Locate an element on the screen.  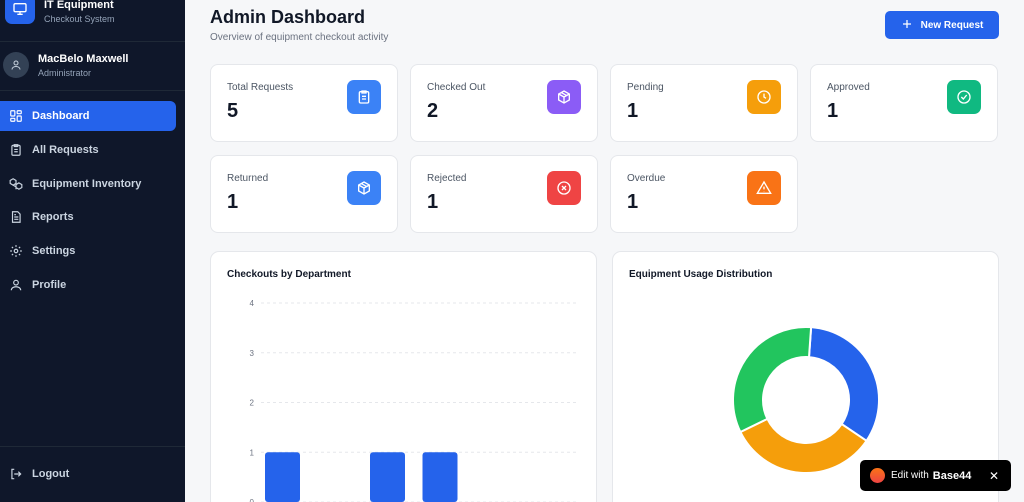
stat-card-checked-out: Checked Out 2 is located at coordinates (504, 103).